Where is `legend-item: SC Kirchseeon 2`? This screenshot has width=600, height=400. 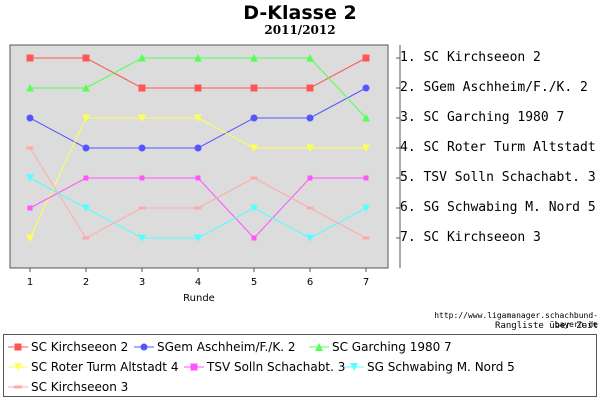 legend-item: SC Kirchseeon 2 is located at coordinates (68, 347).